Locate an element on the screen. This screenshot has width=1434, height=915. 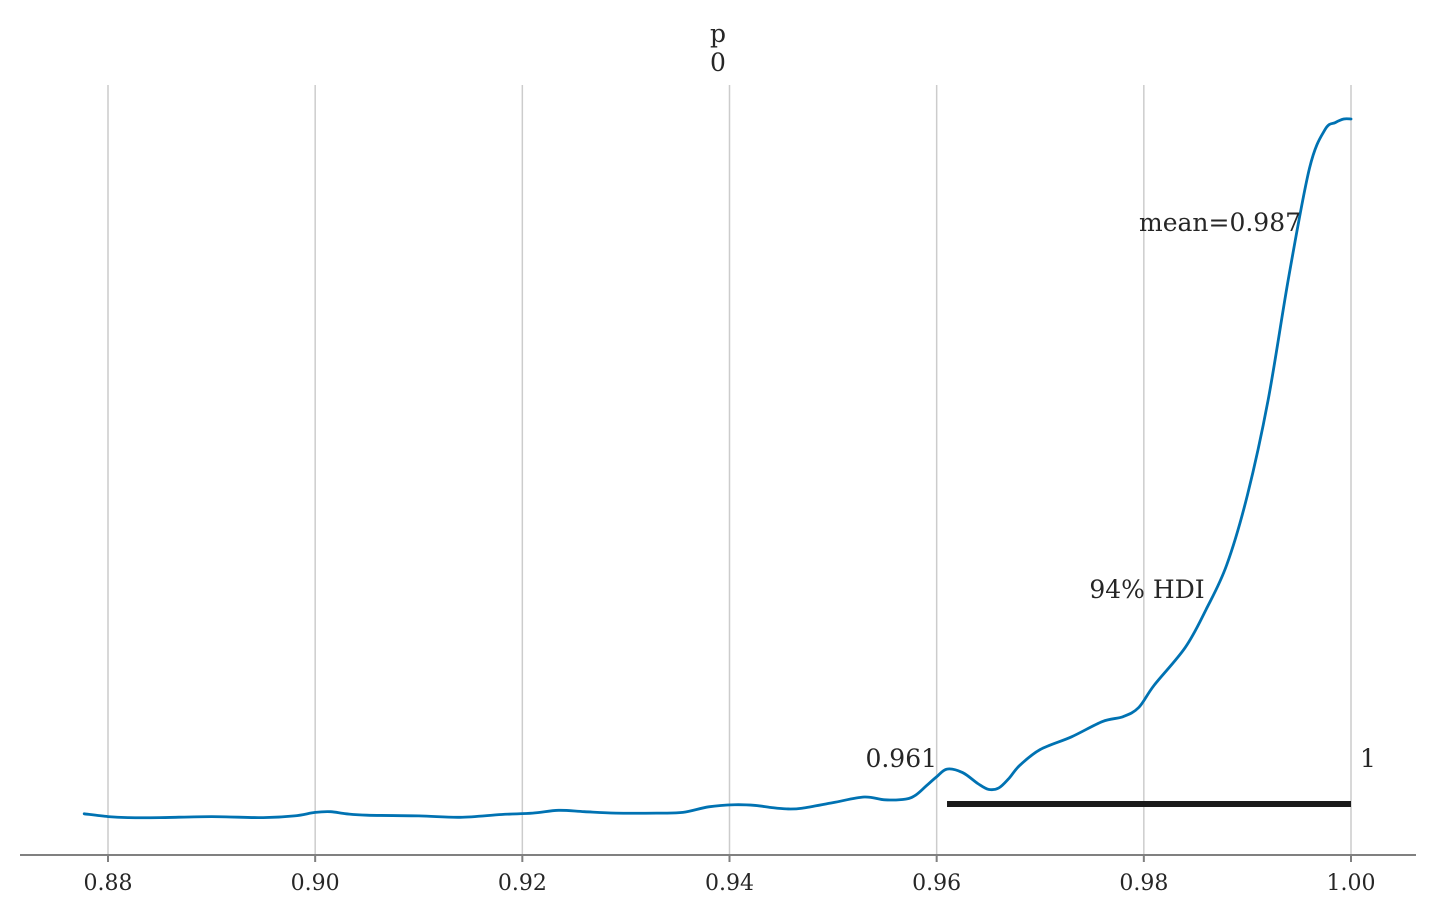
hdi-lower-label: 0.961 is located at coordinates (901, 758).